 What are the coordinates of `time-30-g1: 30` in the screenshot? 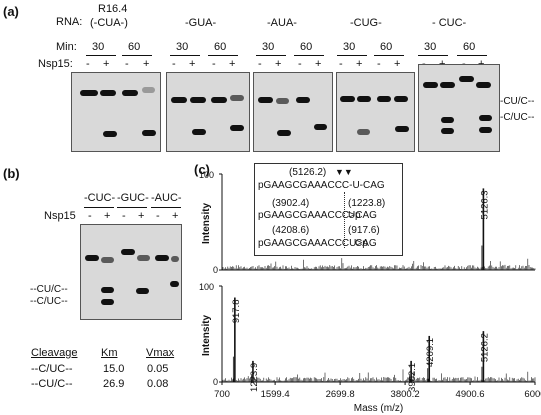 It's located at (182, 47).